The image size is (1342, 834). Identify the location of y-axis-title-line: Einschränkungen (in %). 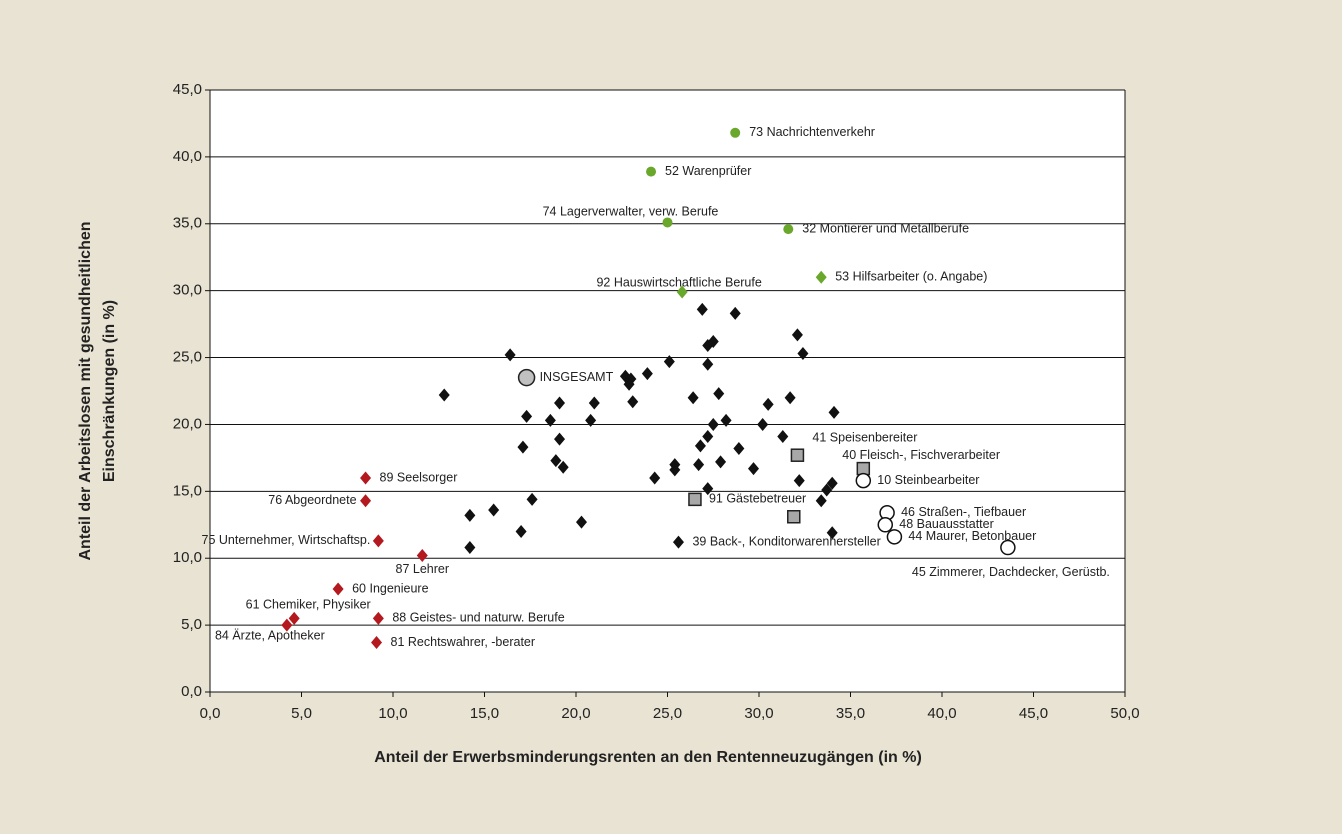
(109, 391).